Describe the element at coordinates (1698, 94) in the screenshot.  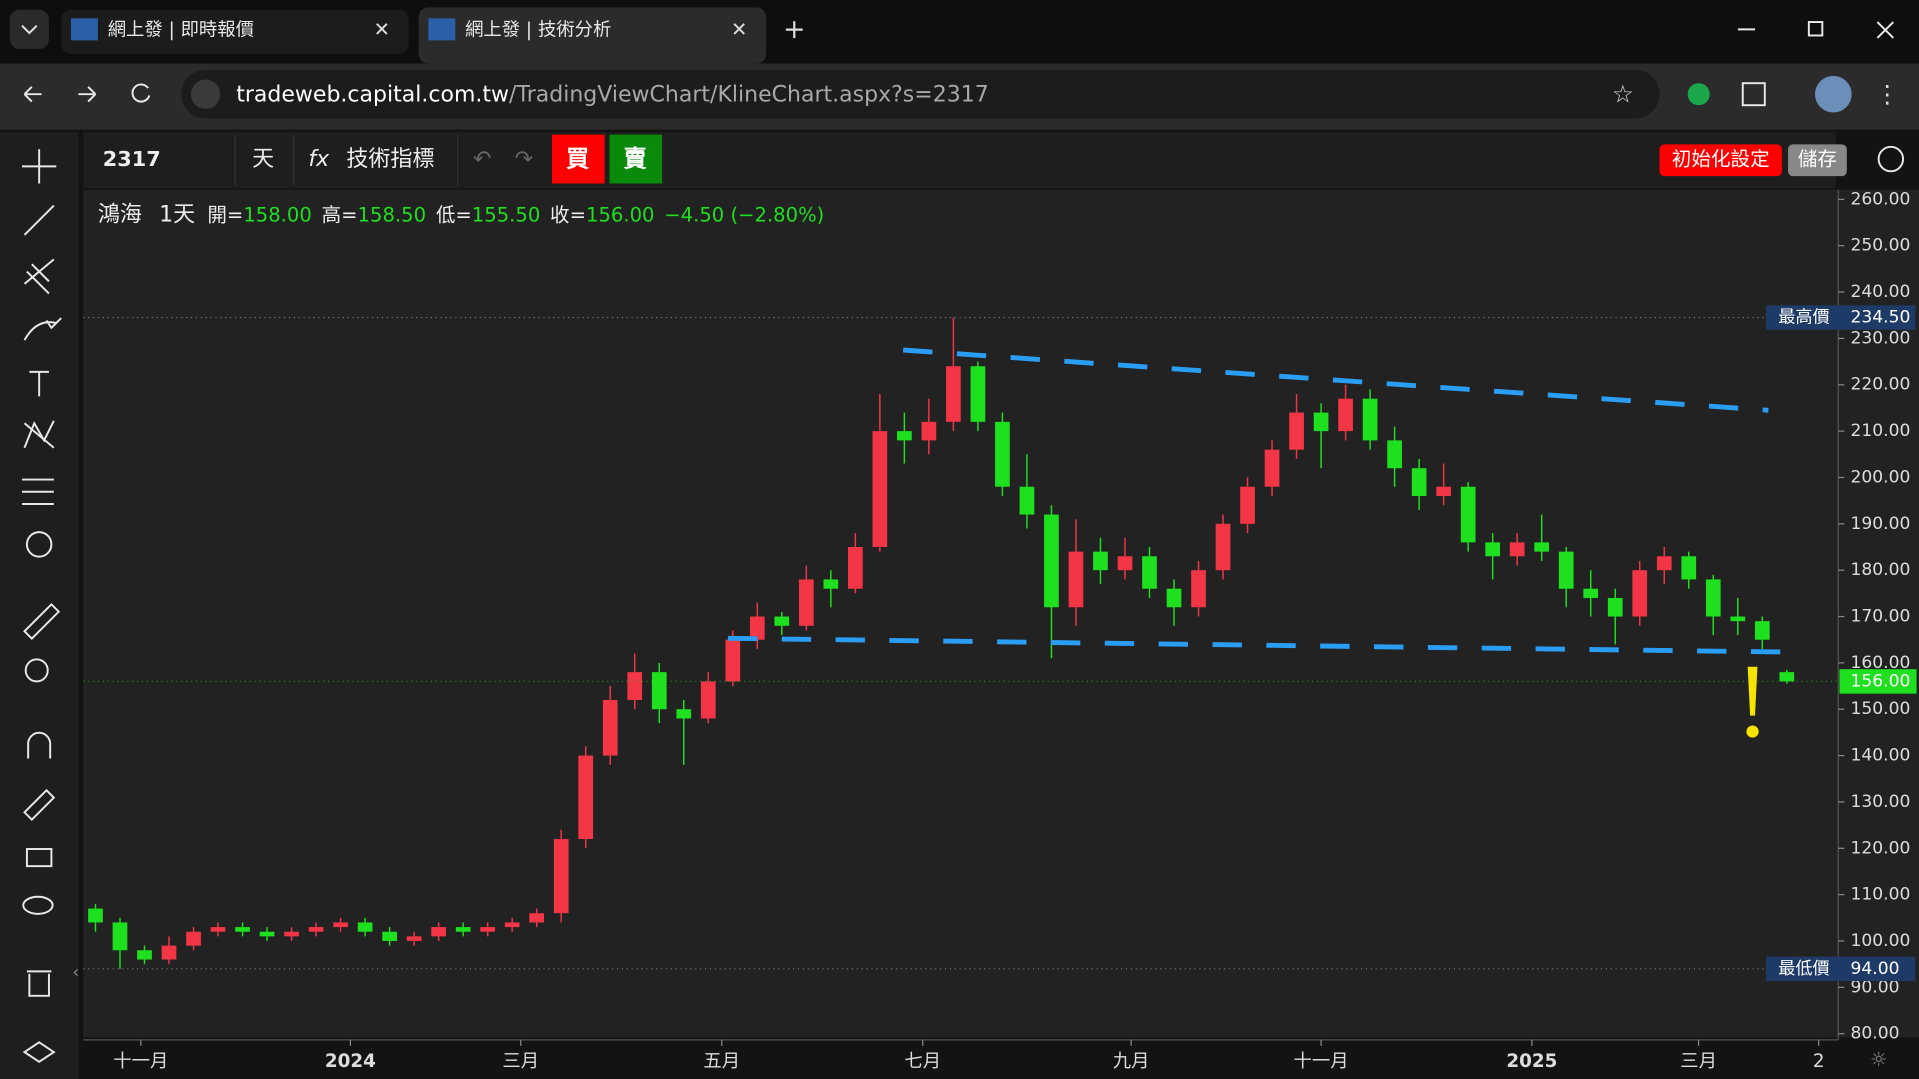
I see `extension` at that location.